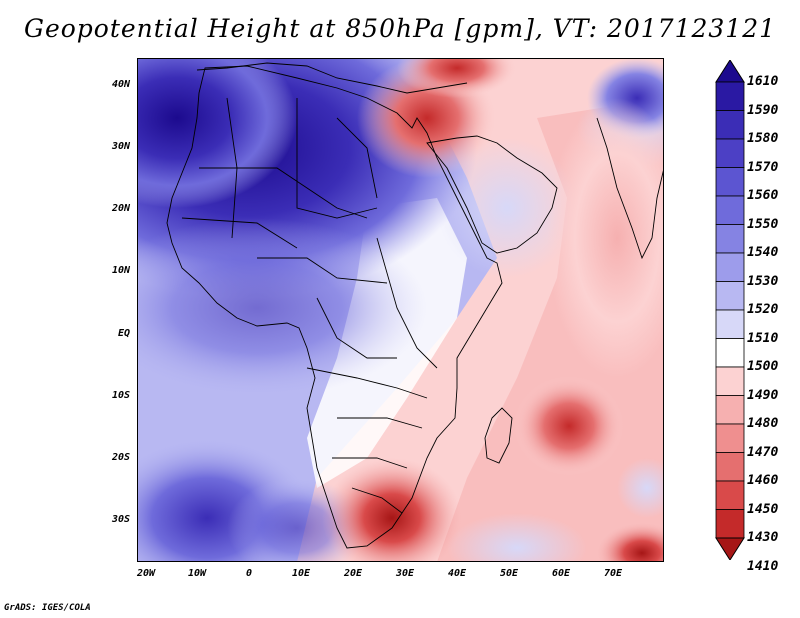  Describe the element at coordinates (249, 573) in the screenshot. I see `lon-label-0: 0` at that location.